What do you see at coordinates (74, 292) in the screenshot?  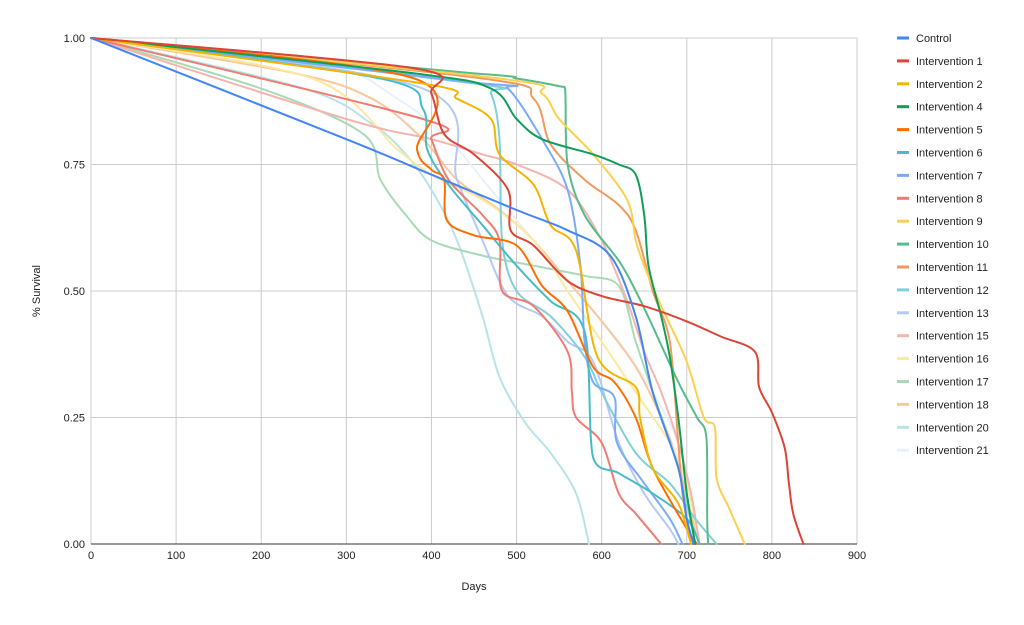 I see `y-tick-label: 0.50` at bounding box center [74, 292].